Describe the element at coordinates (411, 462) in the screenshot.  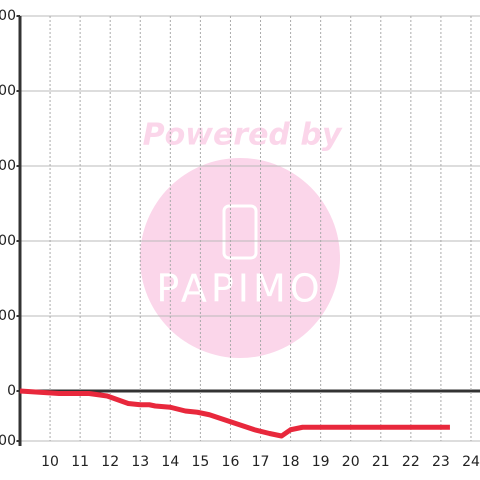
I see `x-tick-label: 22` at that location.